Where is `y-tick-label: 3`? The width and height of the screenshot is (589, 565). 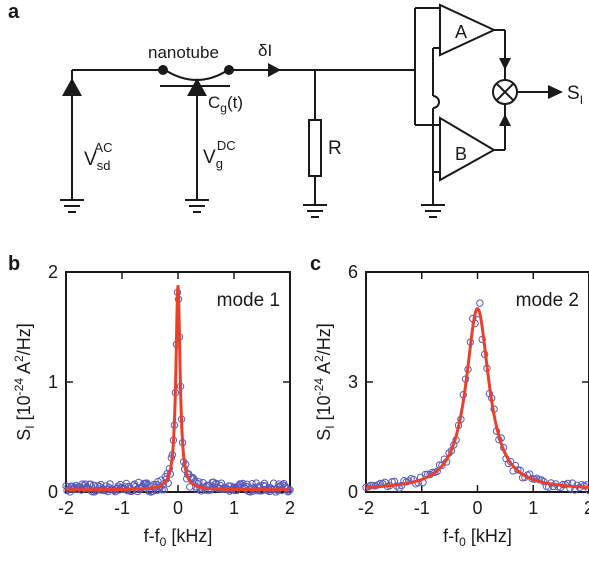
y-tick-label: 3 is located at coordinates (353, 382).